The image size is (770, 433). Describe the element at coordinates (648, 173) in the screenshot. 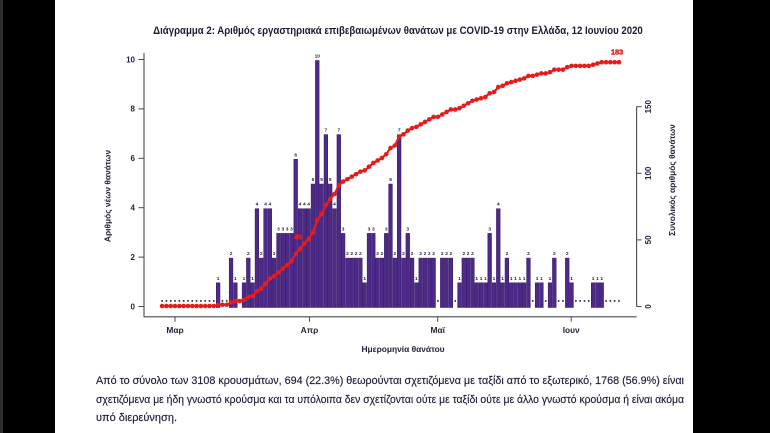

I see `svg-text: 100` at that location.